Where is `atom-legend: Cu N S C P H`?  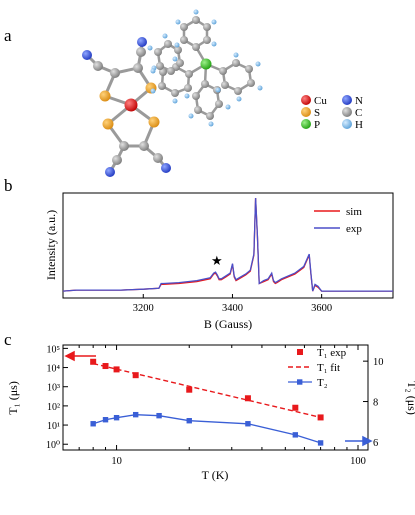
atom-legend: Cu N S C P H is located at coordinates (332, 113).